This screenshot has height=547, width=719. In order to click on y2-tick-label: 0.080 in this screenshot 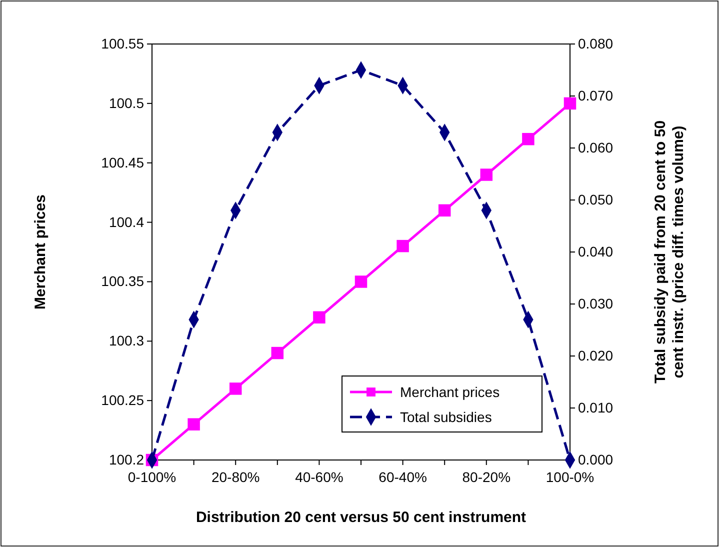, I will do `click(596, 43)`.